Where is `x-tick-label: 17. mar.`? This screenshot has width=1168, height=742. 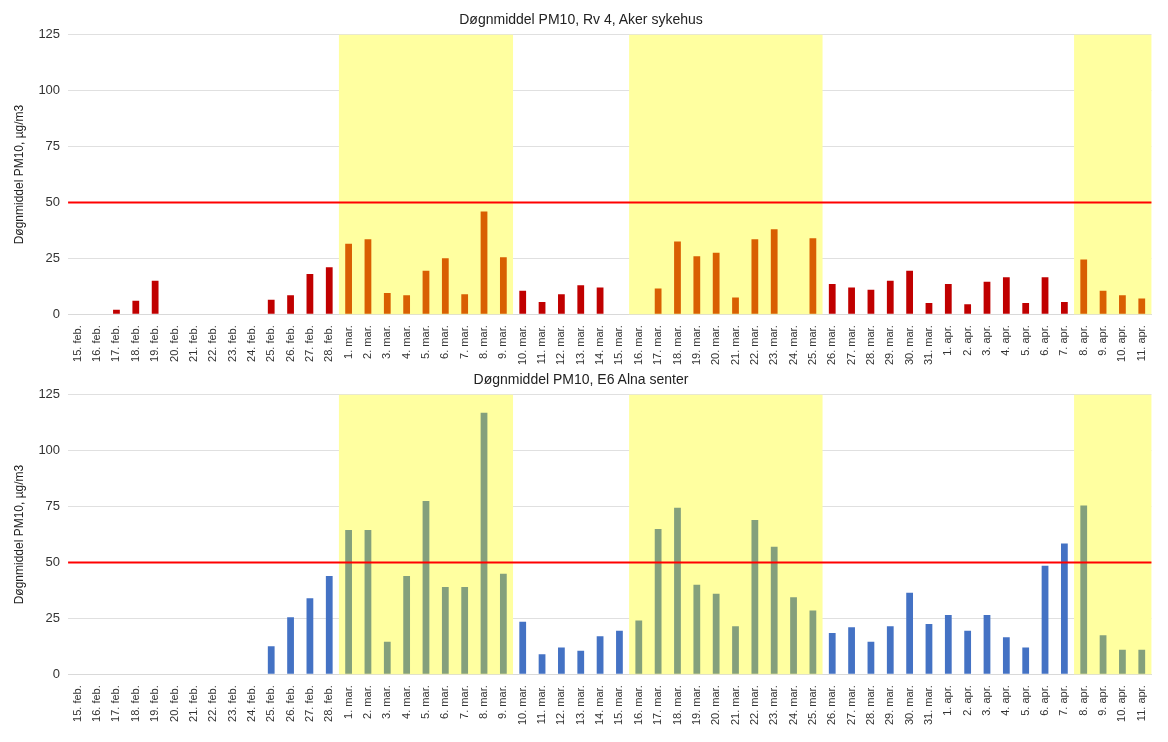 x-tick-label: 17. mar. is located at coordinates (657, 705).